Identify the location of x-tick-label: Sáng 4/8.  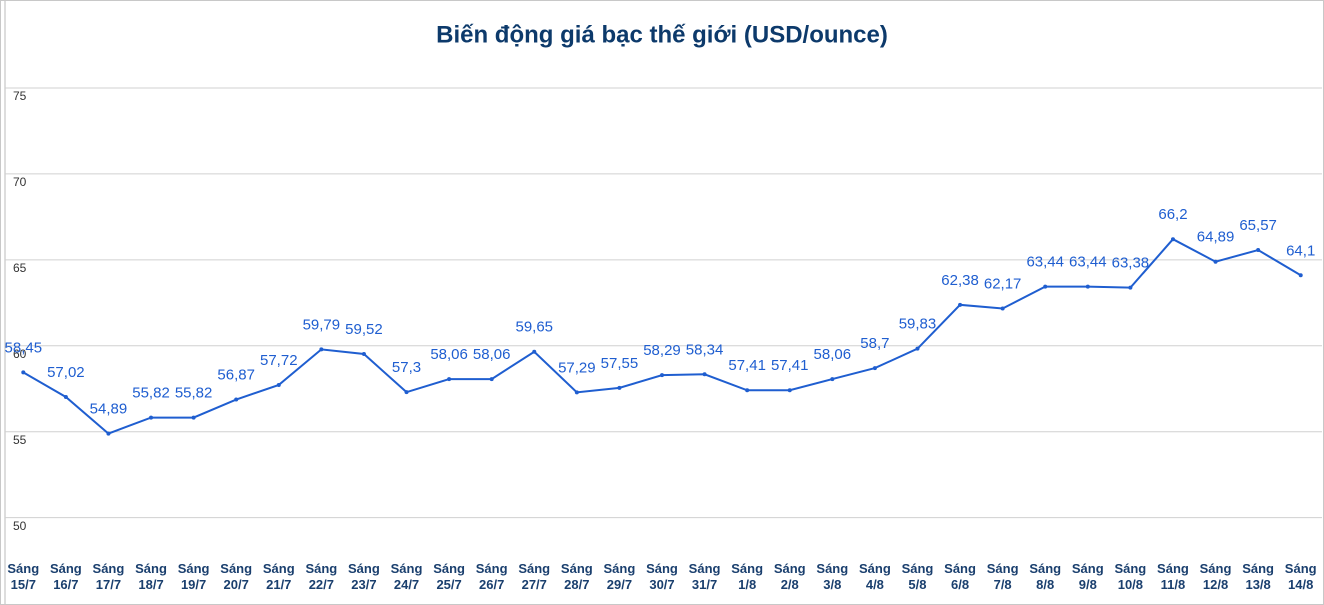
(874, 576).